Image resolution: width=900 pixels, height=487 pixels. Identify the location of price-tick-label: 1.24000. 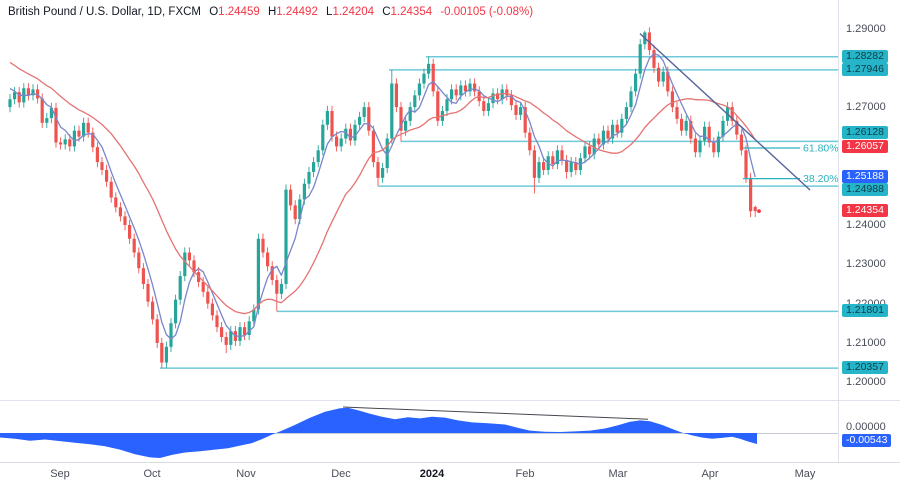
(866, 225).